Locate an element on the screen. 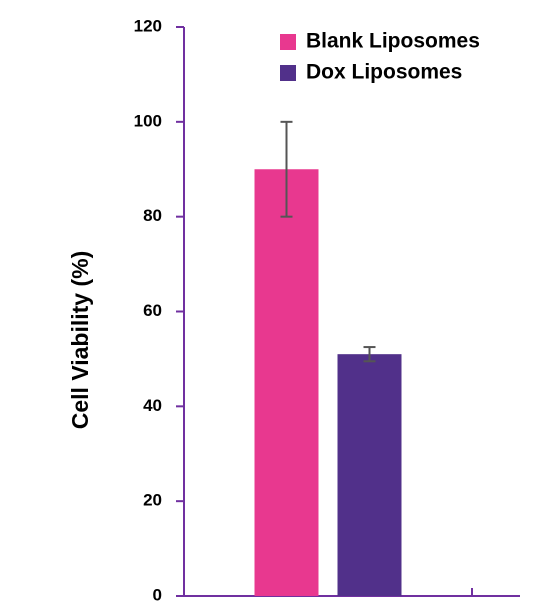 This screenshot has height=614, width=551. y-tick-label: 100 is located at coordinates (148, 120).